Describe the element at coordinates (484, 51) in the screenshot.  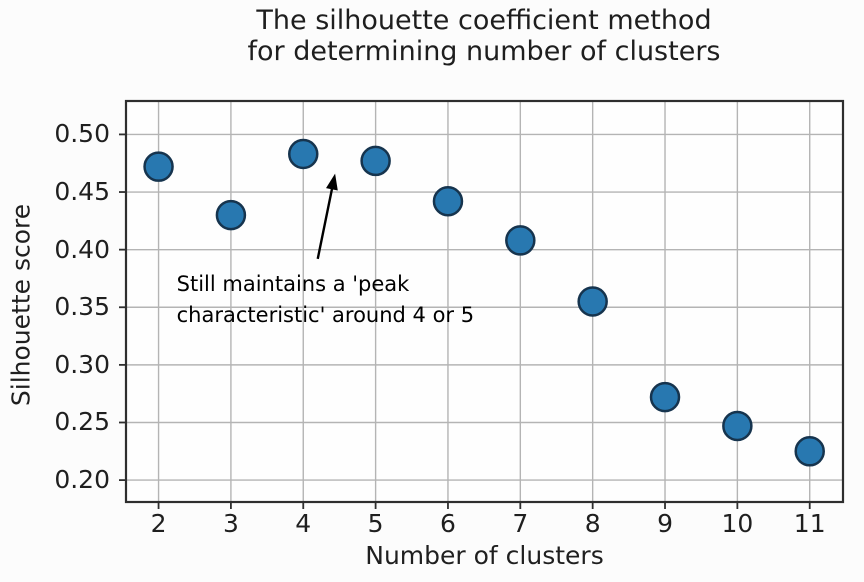
I see `chart-title-line2: for determining number of clusters` at that location.